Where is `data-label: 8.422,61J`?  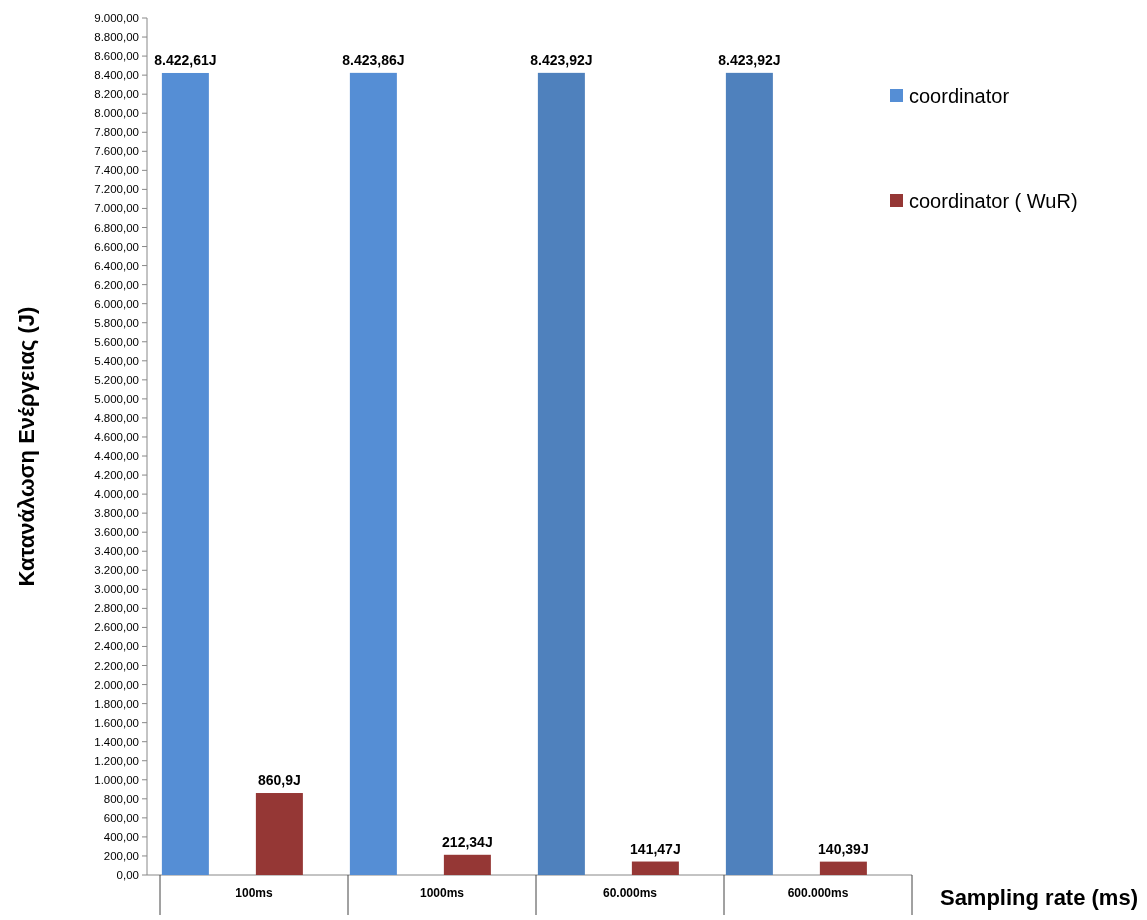 data-label: 8.422,61J is located at coordinates (185, 59).